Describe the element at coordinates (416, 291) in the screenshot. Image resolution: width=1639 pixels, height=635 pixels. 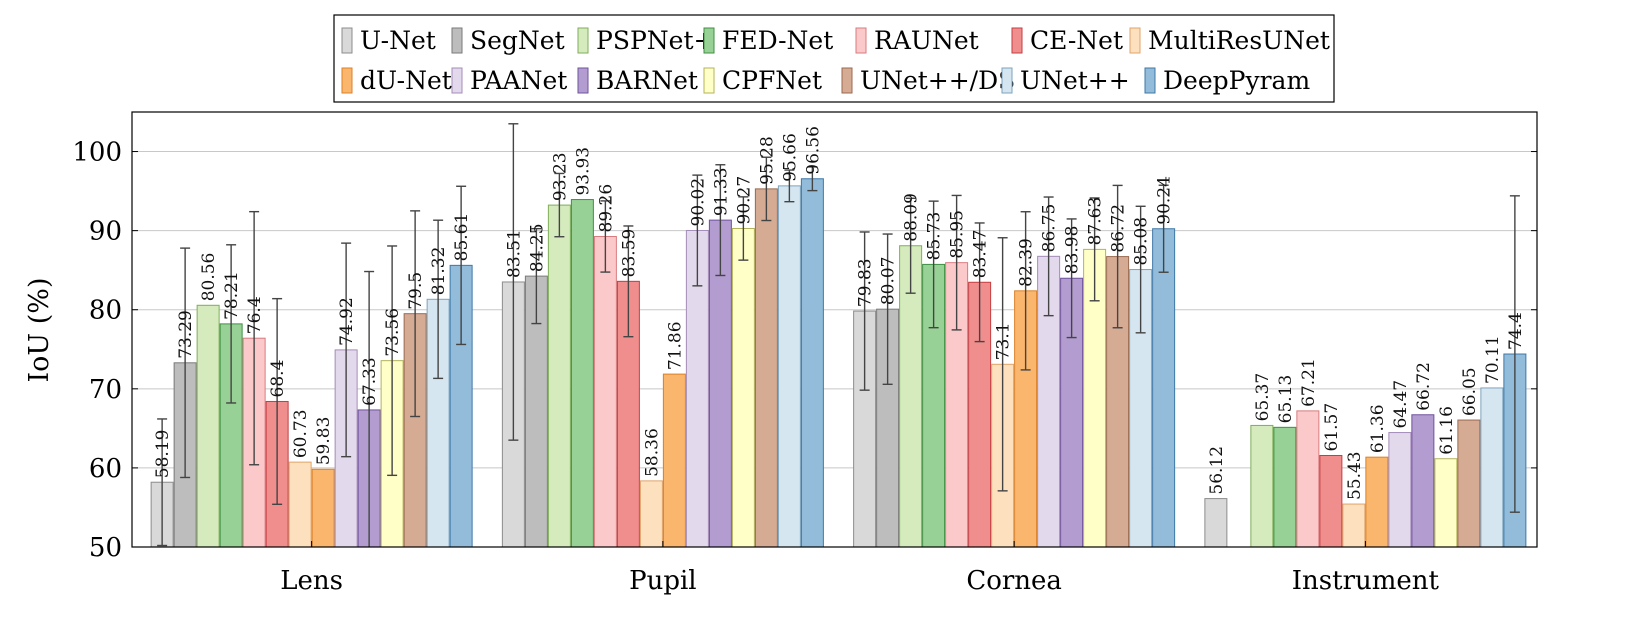
I see `data-label: 79.5` at that location.